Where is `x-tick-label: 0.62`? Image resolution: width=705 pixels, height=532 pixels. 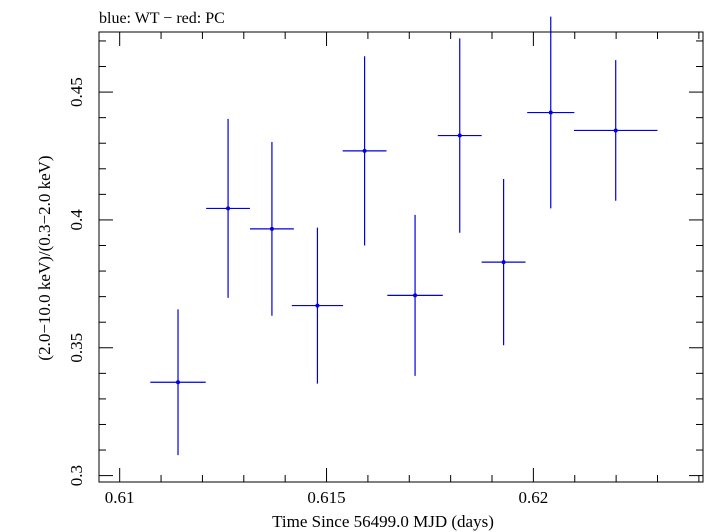 x-tick-label: 0.62 is located at coordinates (534, 497).